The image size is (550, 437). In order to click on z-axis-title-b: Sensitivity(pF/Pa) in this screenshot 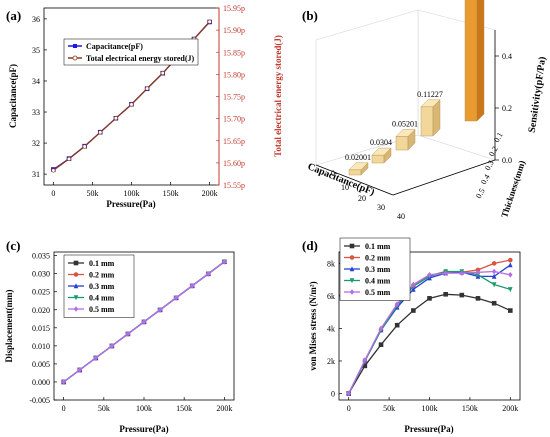, I will do `click(538, 94)`.